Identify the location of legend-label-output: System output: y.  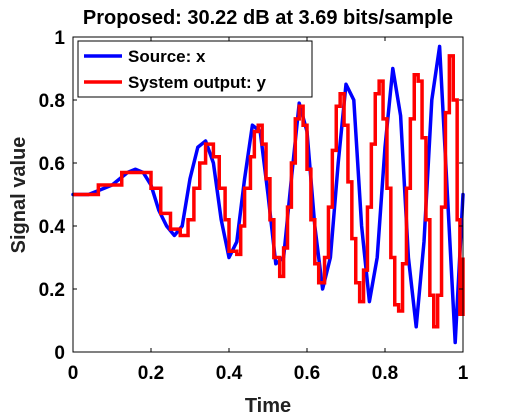
(197, 82).